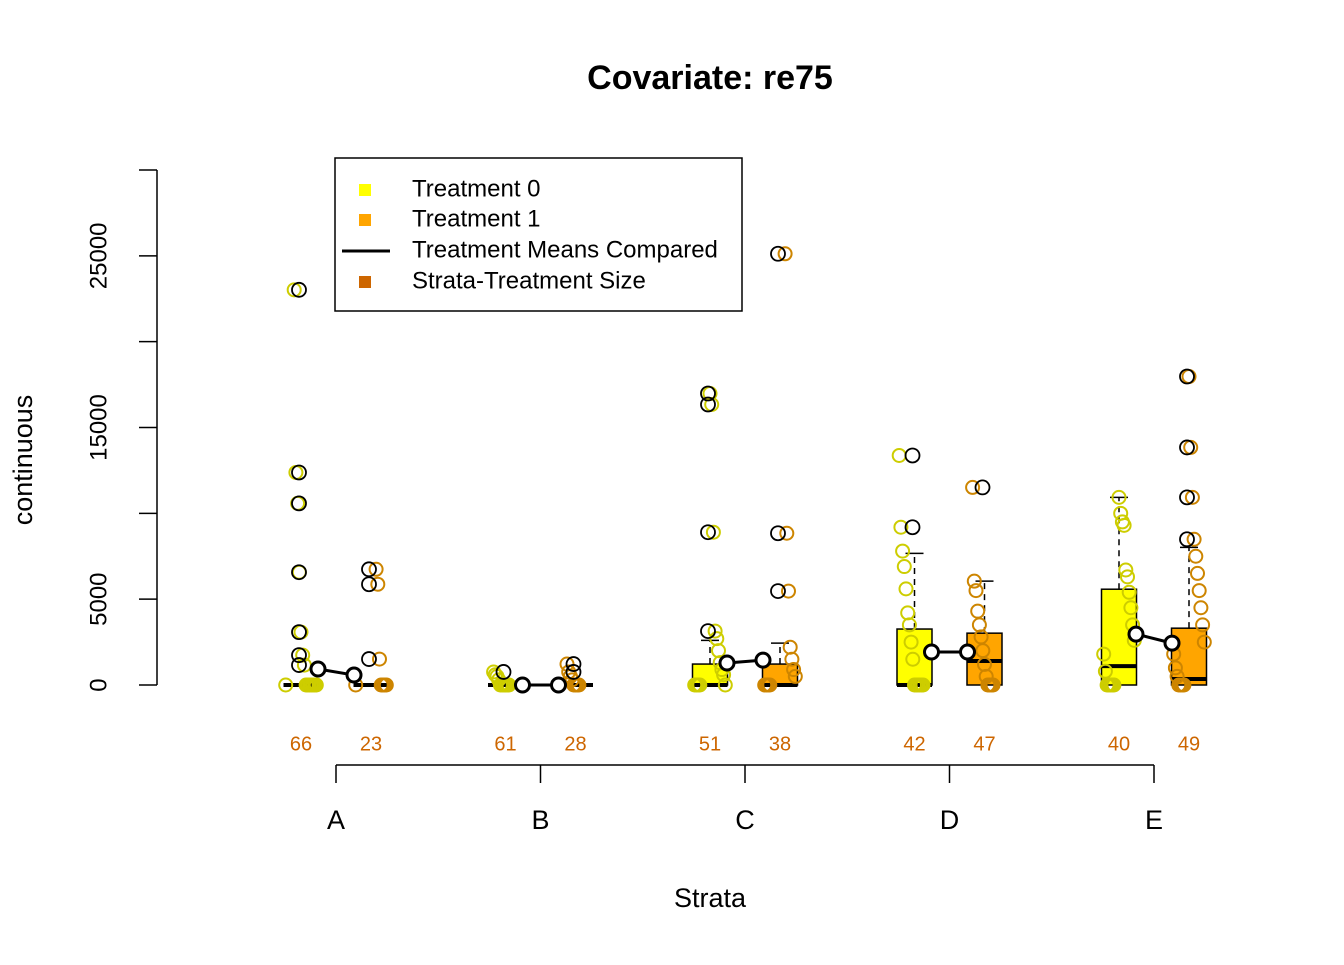  I want to click on x-axis-label: Strata, so click(710, 898).